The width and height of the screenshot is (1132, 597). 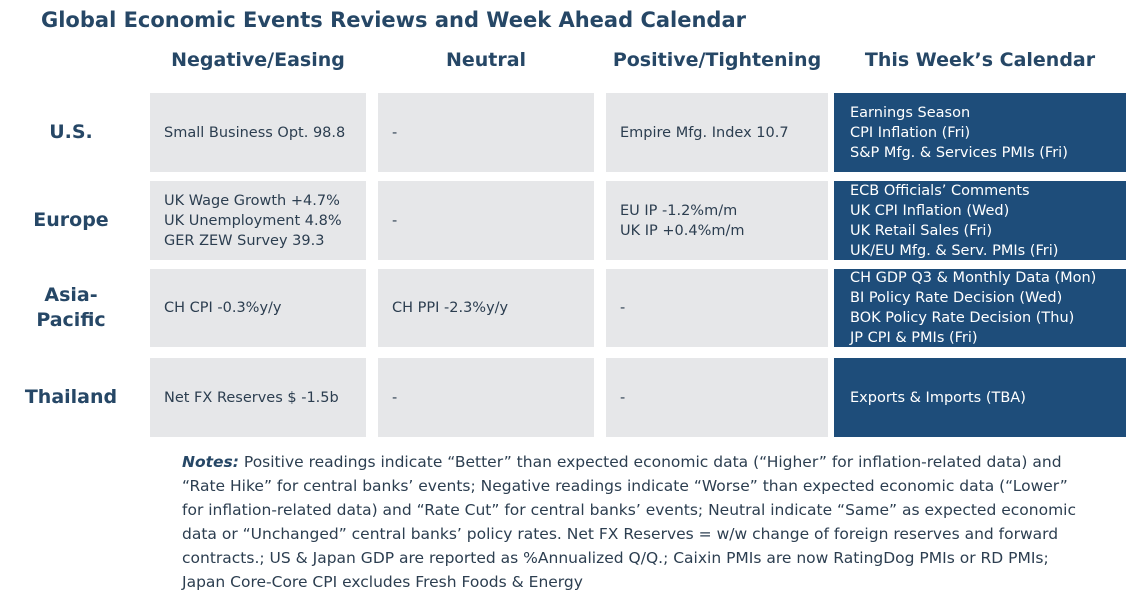 I want to click on column-header-calendar: This Week’s Calendar, so click(x=980, y=60).